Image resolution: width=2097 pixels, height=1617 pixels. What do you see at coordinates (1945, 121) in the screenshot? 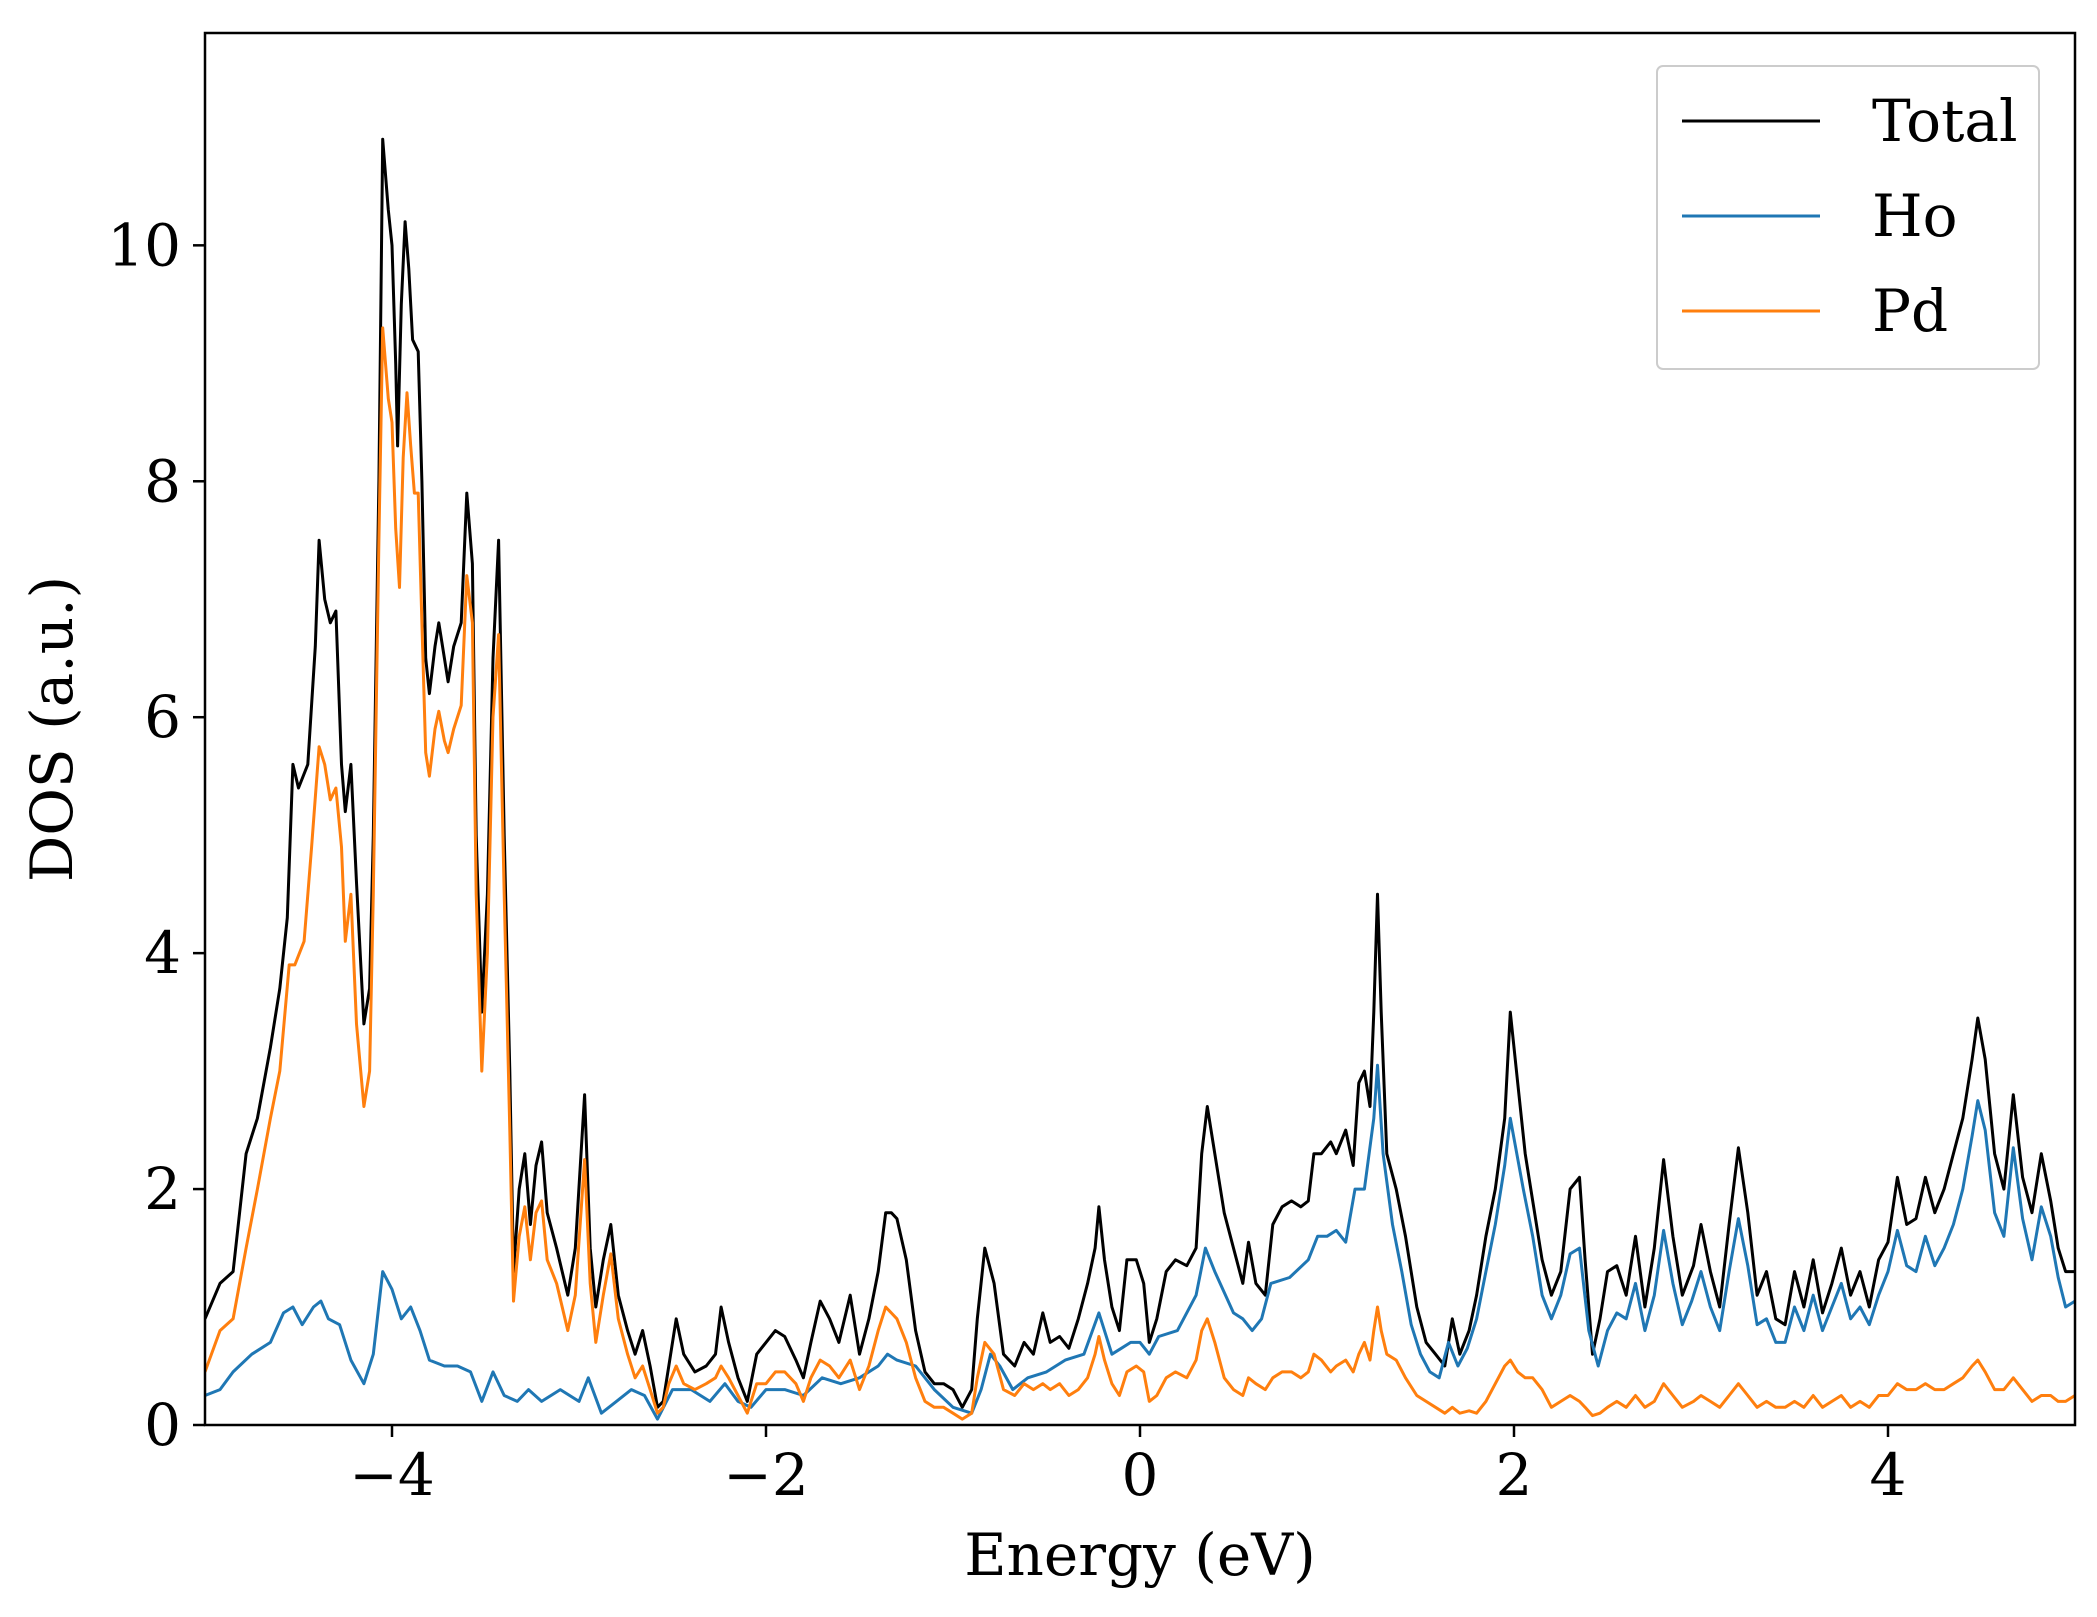
I see `legend-label-total: Total` at bounding box center [1945, 121].